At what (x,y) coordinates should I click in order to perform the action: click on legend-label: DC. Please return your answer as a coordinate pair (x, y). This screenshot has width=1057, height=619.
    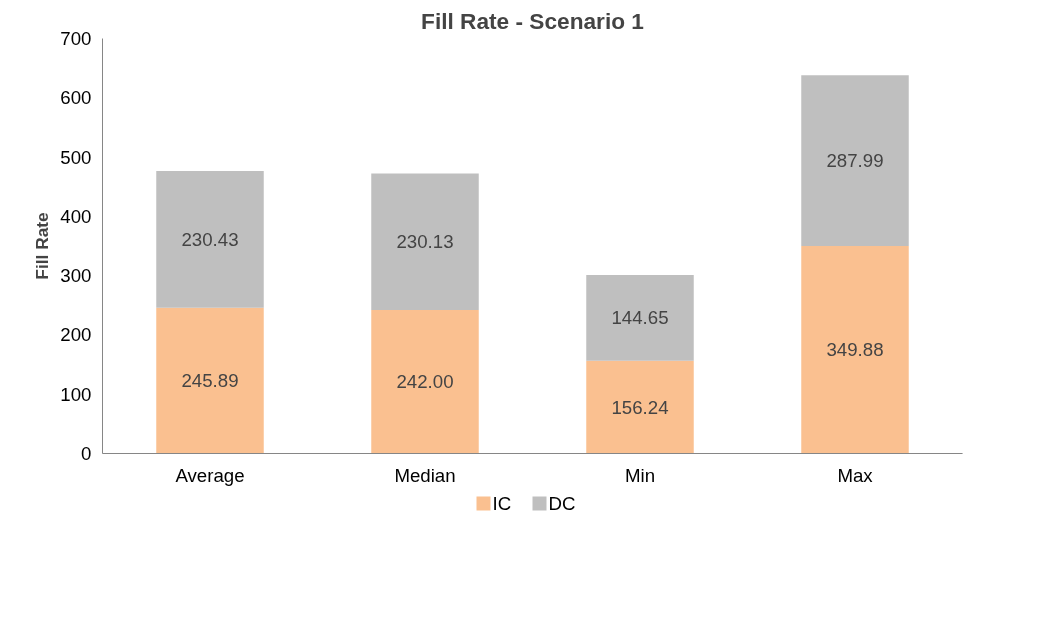
    Looking at the image, I should click on (562, 503).